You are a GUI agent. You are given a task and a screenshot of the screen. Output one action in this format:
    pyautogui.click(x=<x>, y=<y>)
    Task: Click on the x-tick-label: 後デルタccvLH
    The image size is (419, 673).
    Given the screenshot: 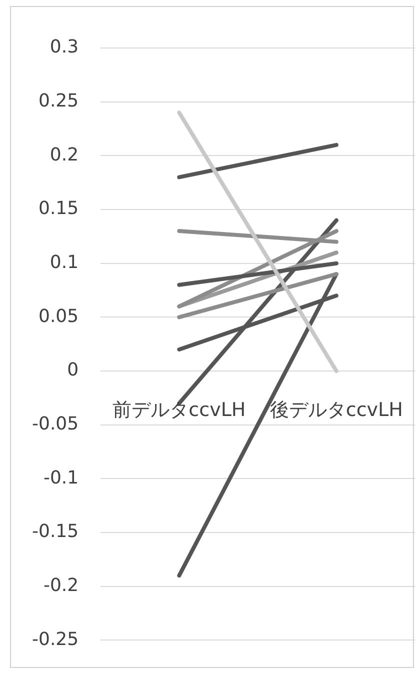 What is the action you would take?
    pyautogui.click(x=336, y=409)
    